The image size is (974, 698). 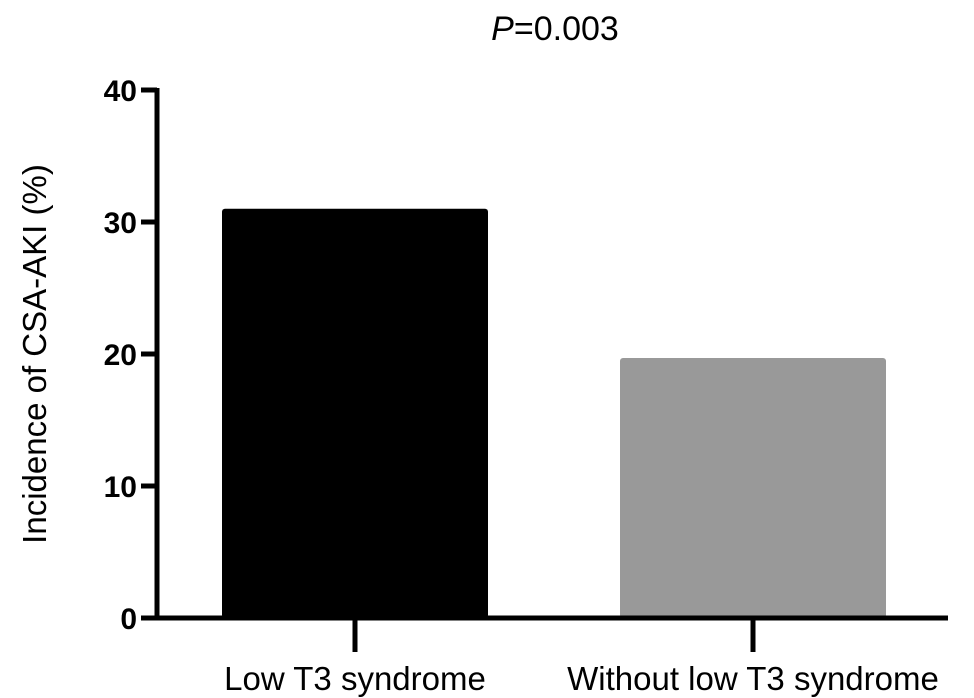 What do you see at coordinates (128, 619) in the screenshot?
I see `y-tick-label: 0` at bounding box center [128, 619].